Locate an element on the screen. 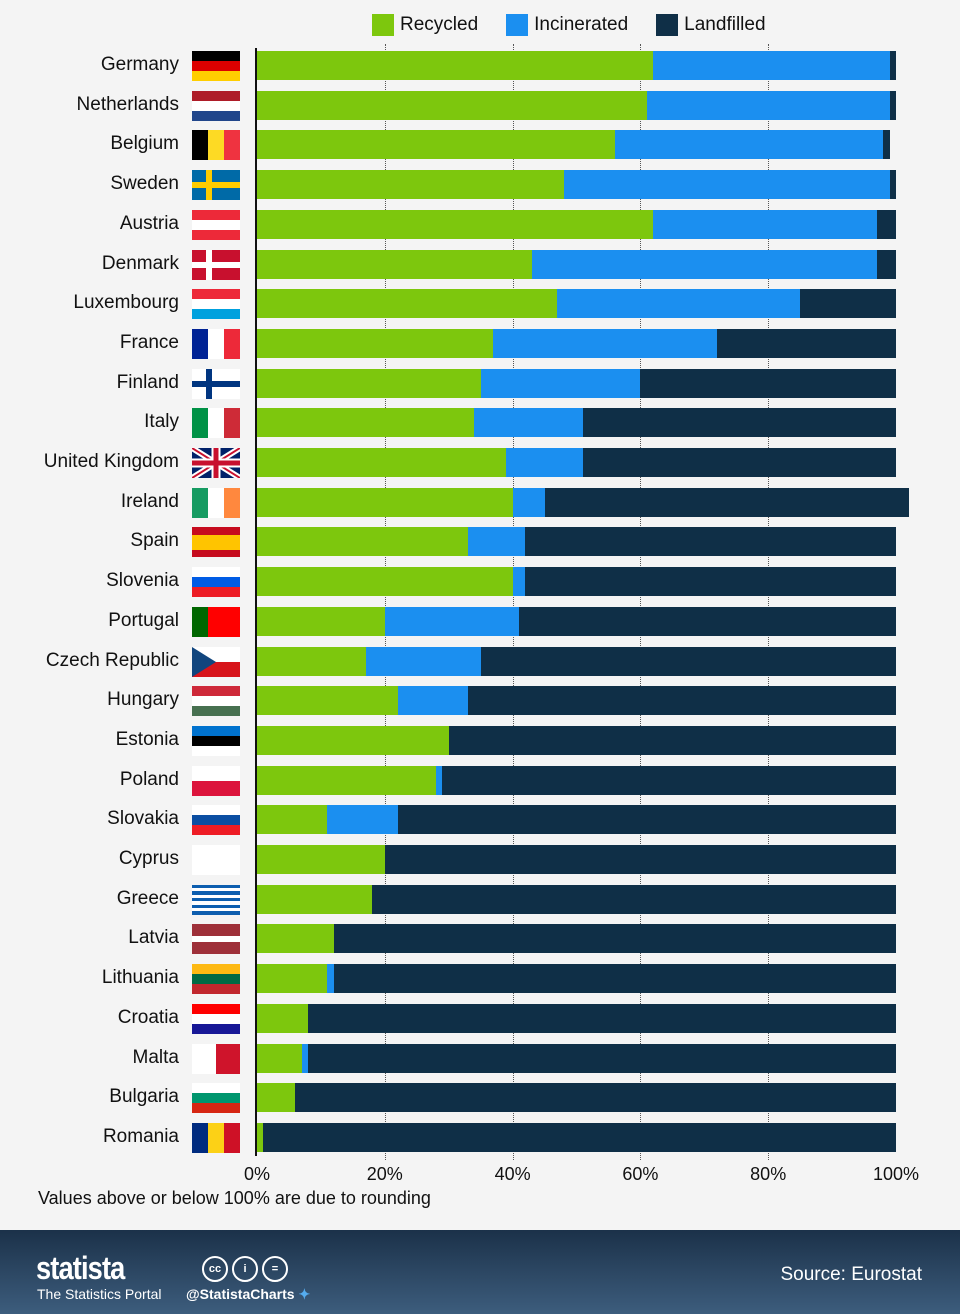 The image size is (960, 1314). category-label: Malta is located at coordinates (155, 1057).